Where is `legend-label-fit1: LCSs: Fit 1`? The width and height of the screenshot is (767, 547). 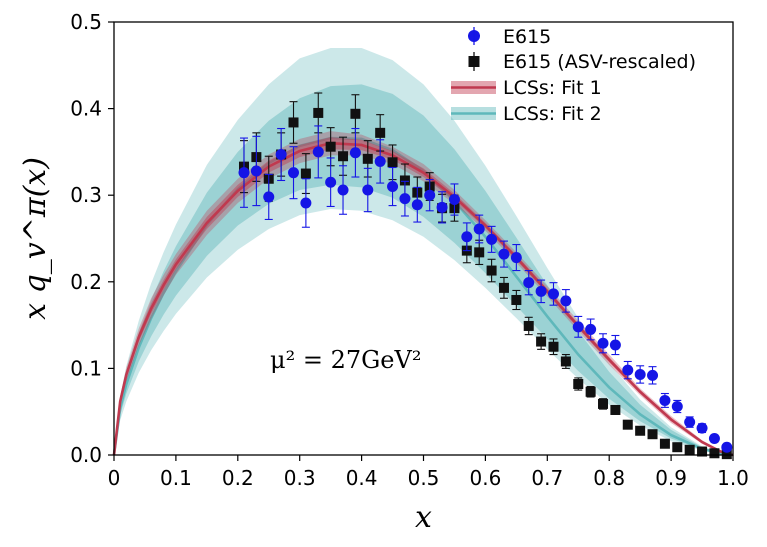 legend-label-fit1: LCSs: Fit 1 is located at coordinates (552, 88).